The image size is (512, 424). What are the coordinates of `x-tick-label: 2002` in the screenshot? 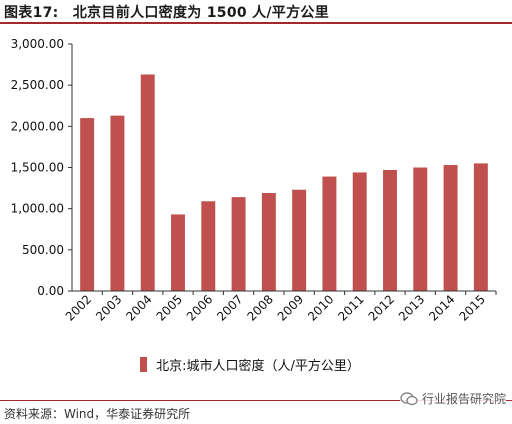 It's located at (78, 307).